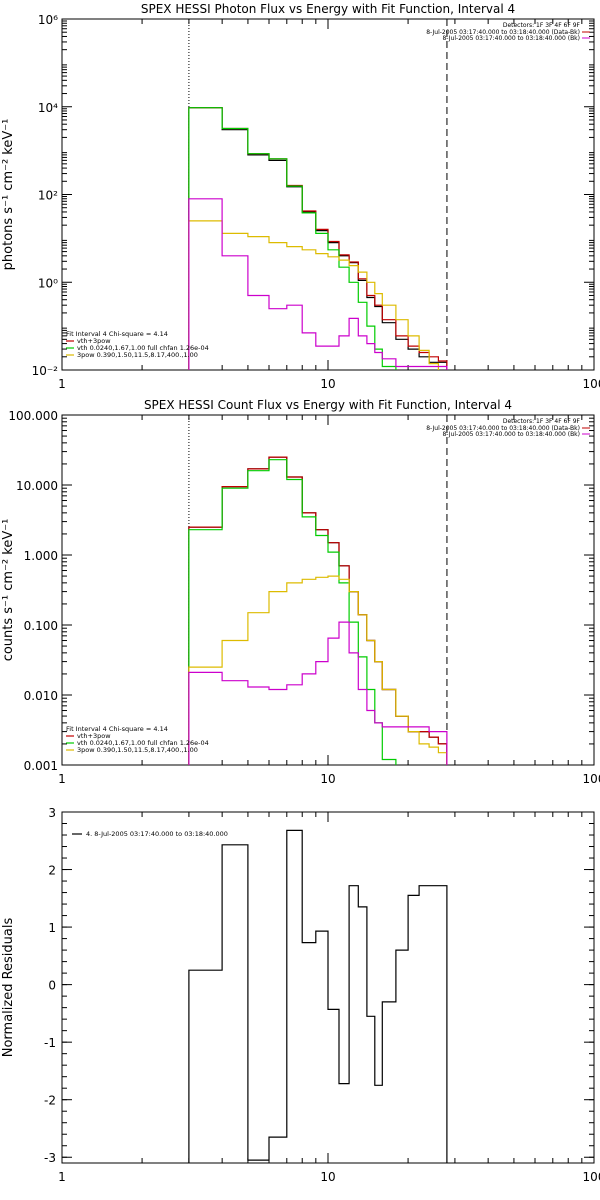 The width and height of the screenshot is (600, 1200). What do you see at coordinates (33, 416) in the screenshot?
I see `count-y-tick-label: 100.000` at bounding box center [33, 416].